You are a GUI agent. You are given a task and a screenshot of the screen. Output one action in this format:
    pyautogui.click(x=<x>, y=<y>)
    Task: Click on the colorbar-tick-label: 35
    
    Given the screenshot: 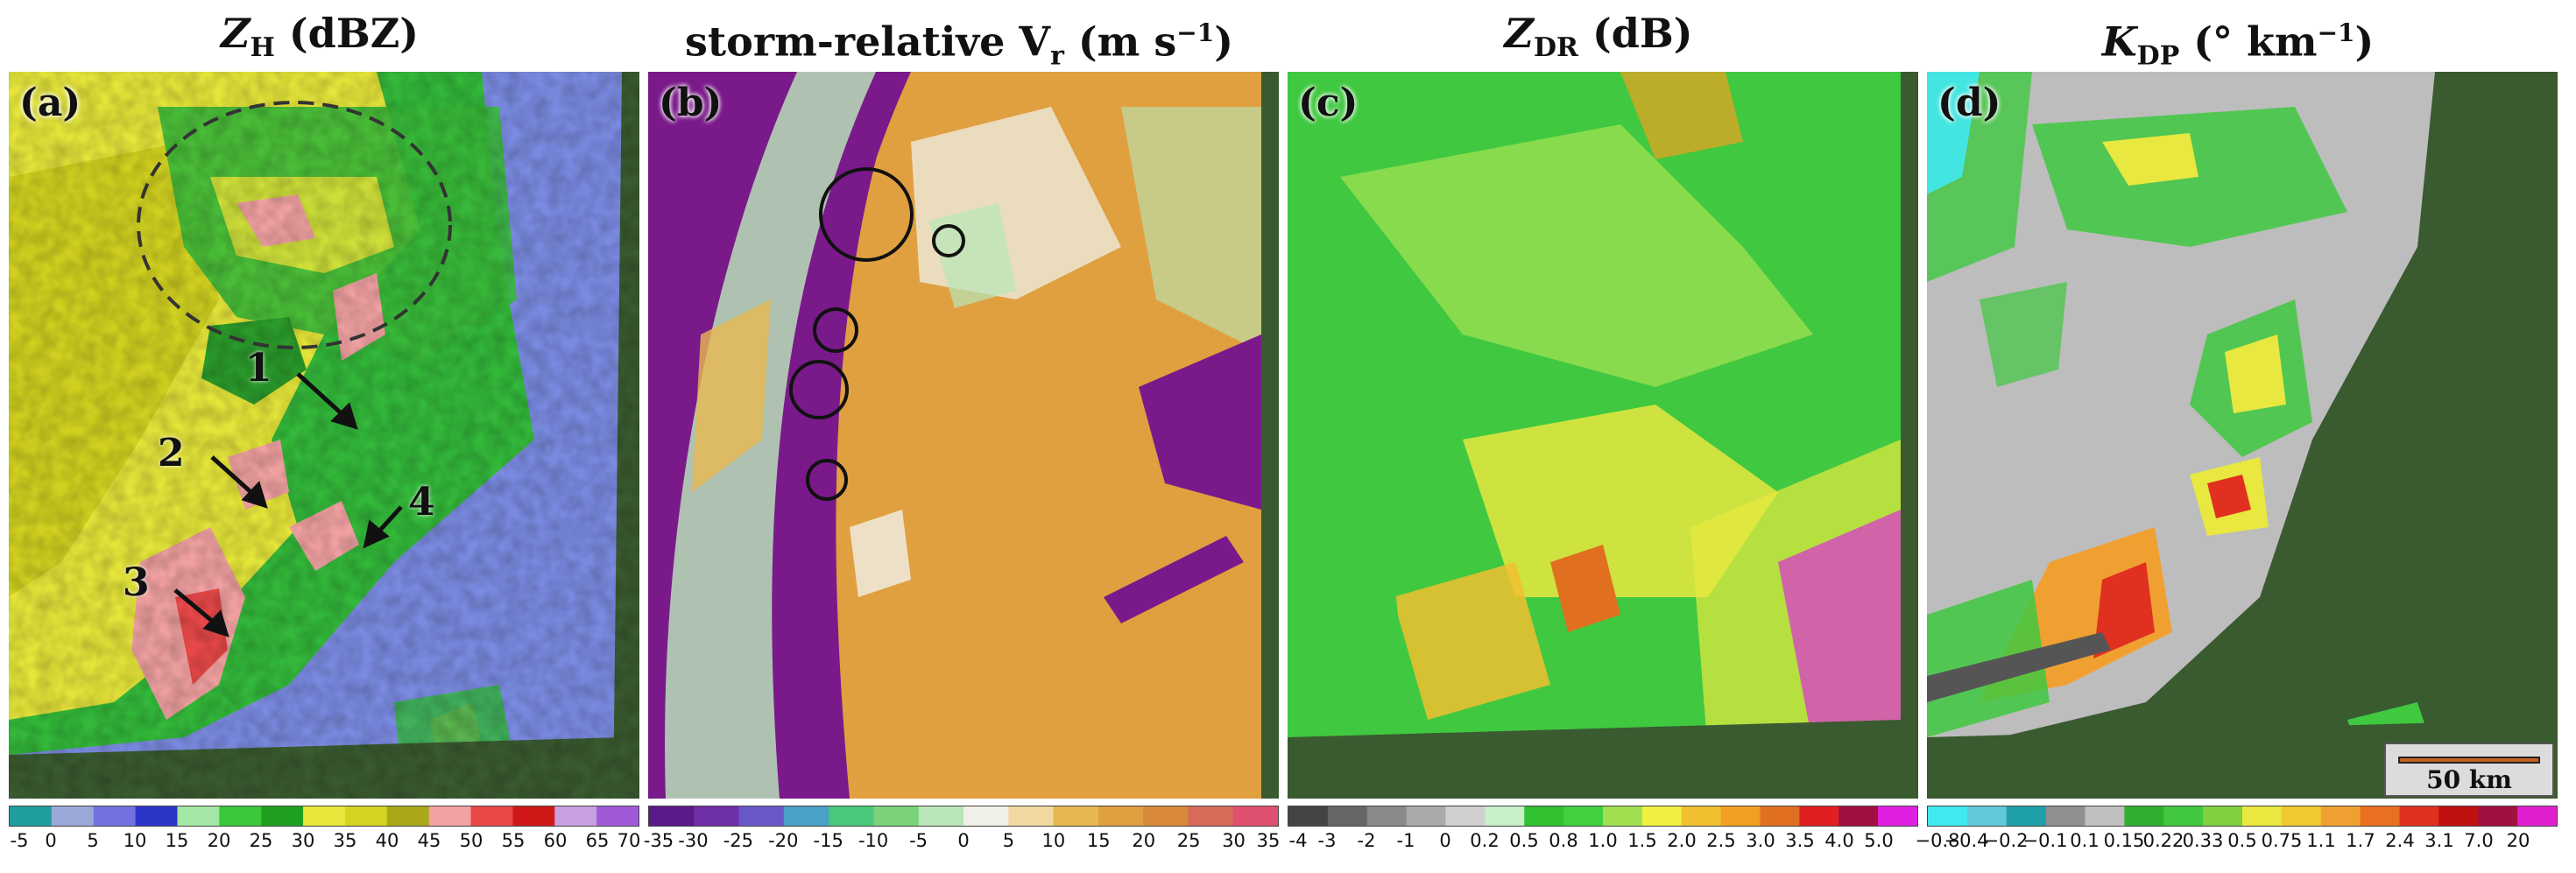 What is the action you would take?
    pyautogui.click(x=1268, y=840)
    